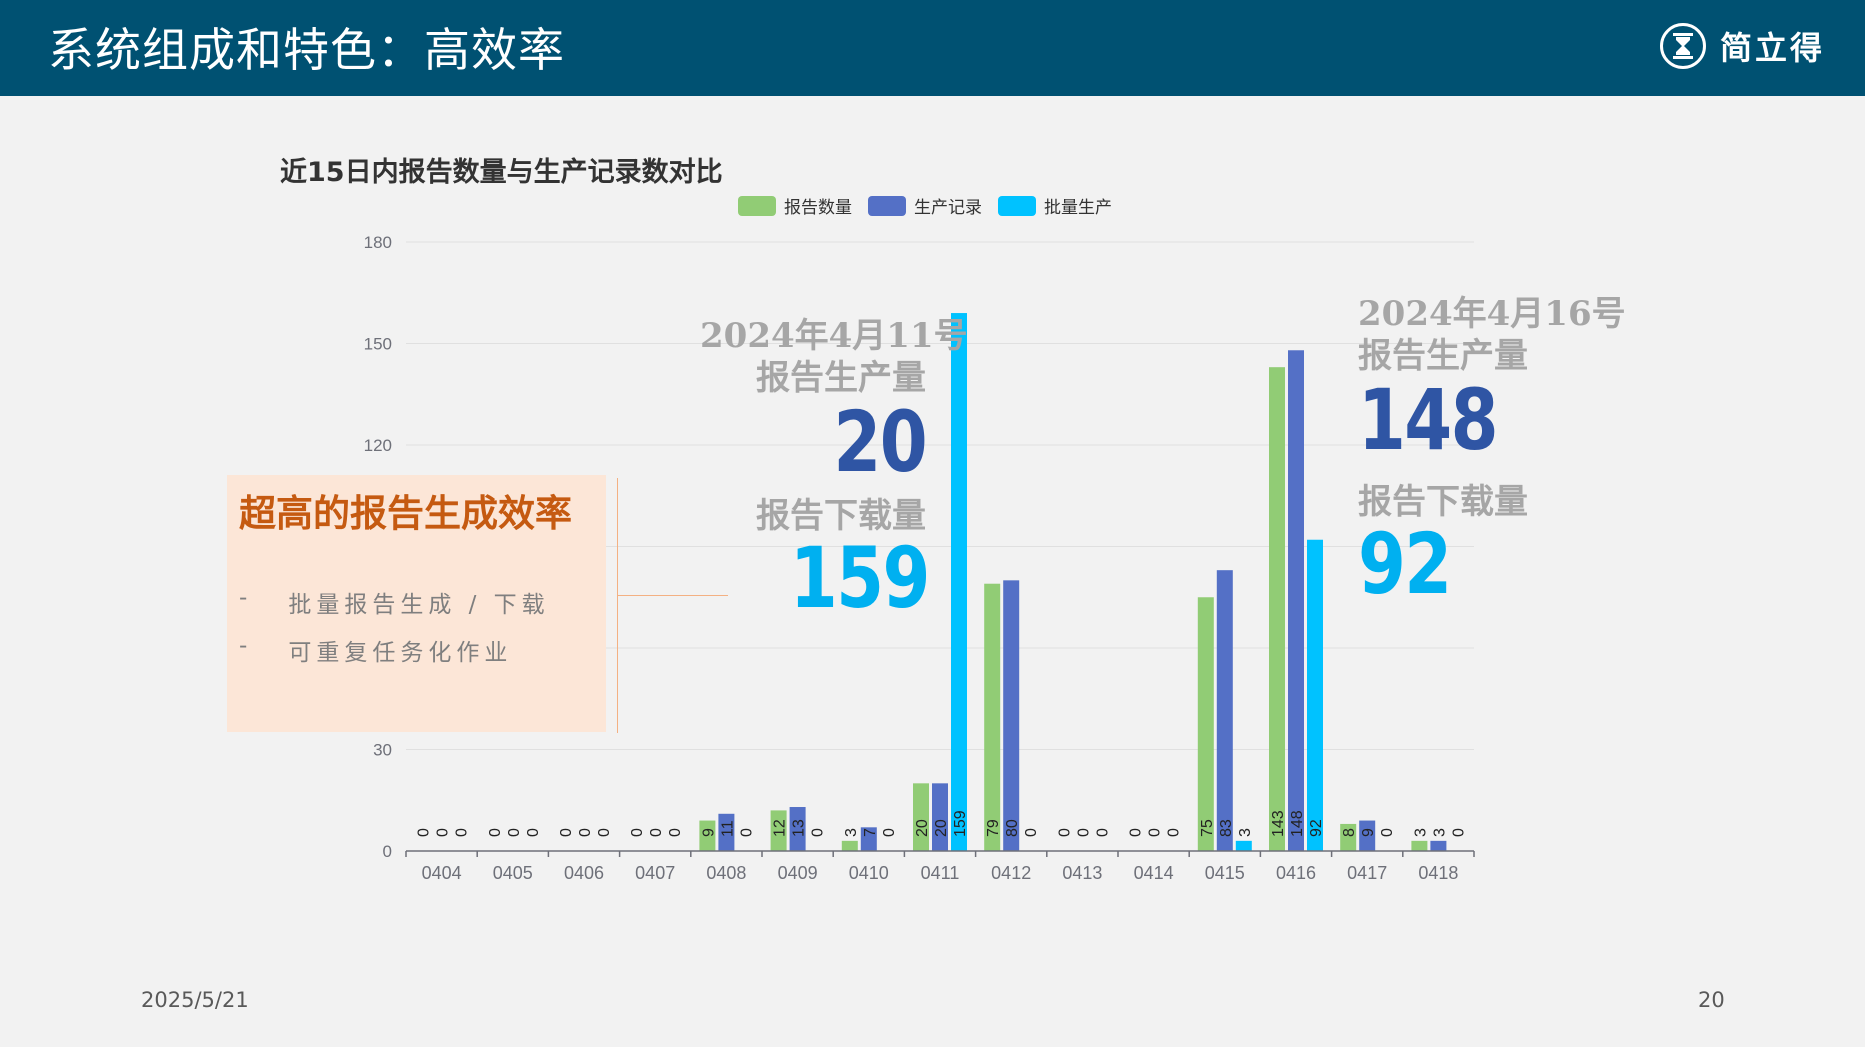  Describe the element at coordinates (405, 513) in the screenshot. I see `callout-heading: 超高的报告生成效率` at that location.